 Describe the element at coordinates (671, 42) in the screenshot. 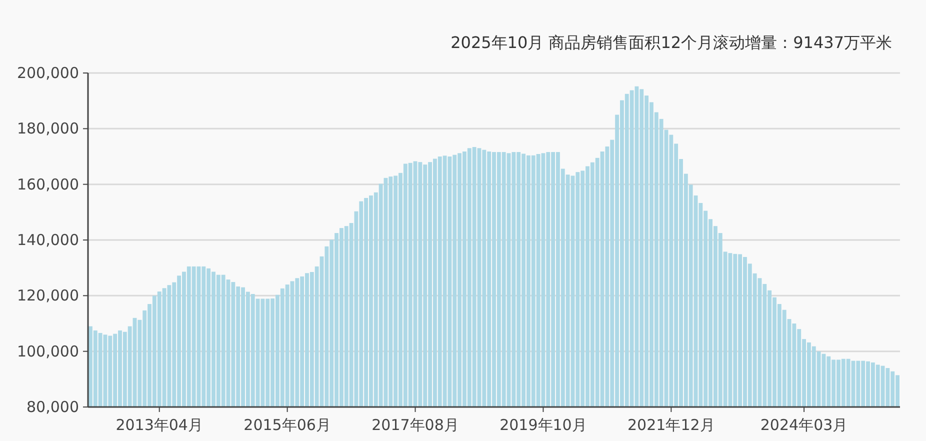

I see `chart-title: 2025年10月 商品房销售面积12个月滚动增量：91437万平米` at that location.